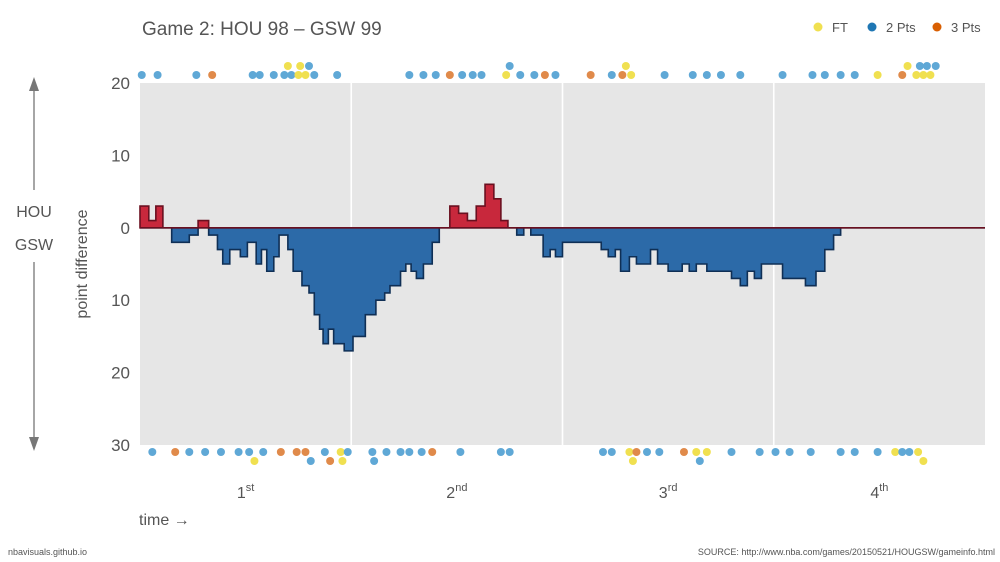  Describe the element at coordinates (673, 488) in the screenshot. I see `quarter-suffix: rd` at that location.